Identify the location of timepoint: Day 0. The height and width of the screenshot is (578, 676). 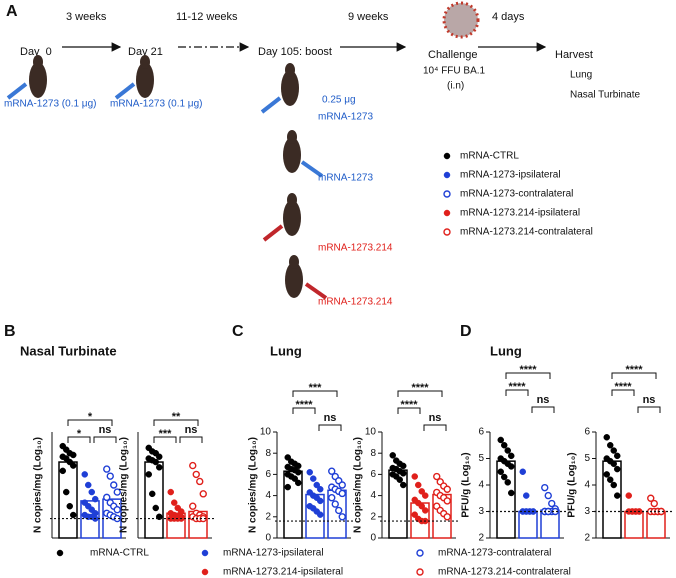
(36, 52).